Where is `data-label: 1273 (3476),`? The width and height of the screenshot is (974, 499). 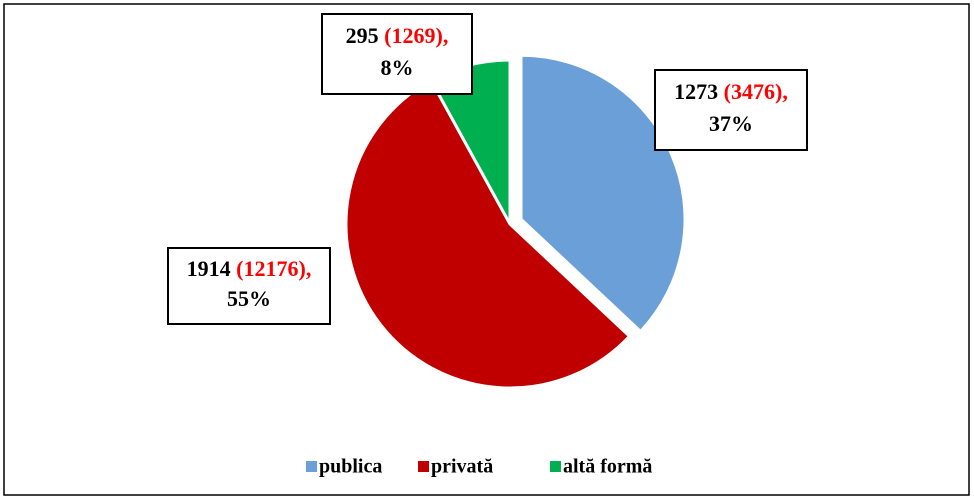 data-label: 1273 (3476), is located at coordinates (731, 91).